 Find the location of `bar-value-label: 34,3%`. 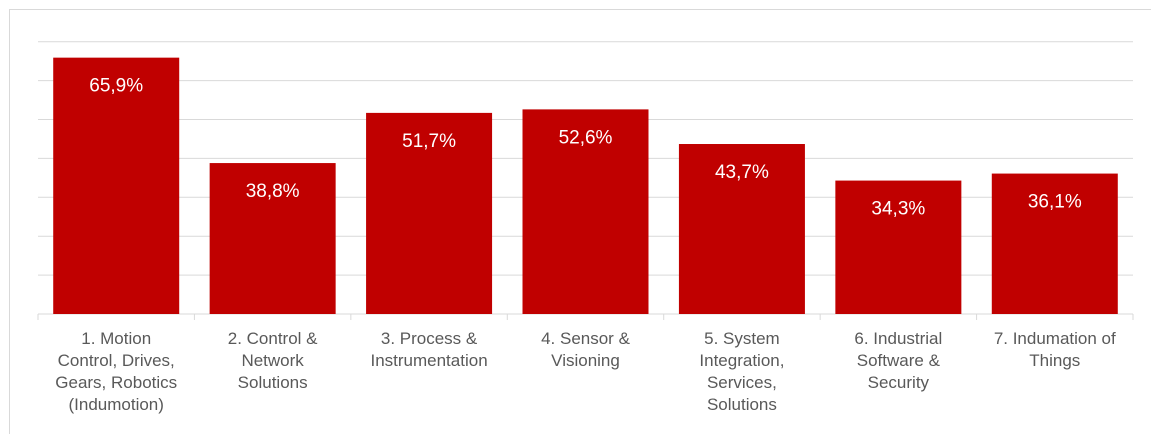

bar-value-label: 34,3% is located at coordinates (898, 209).